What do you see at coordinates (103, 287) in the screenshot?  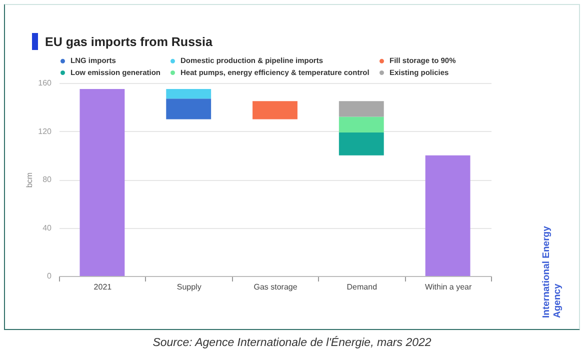 I see `x-tick-label: 2021` at bounding box center [103, 287].